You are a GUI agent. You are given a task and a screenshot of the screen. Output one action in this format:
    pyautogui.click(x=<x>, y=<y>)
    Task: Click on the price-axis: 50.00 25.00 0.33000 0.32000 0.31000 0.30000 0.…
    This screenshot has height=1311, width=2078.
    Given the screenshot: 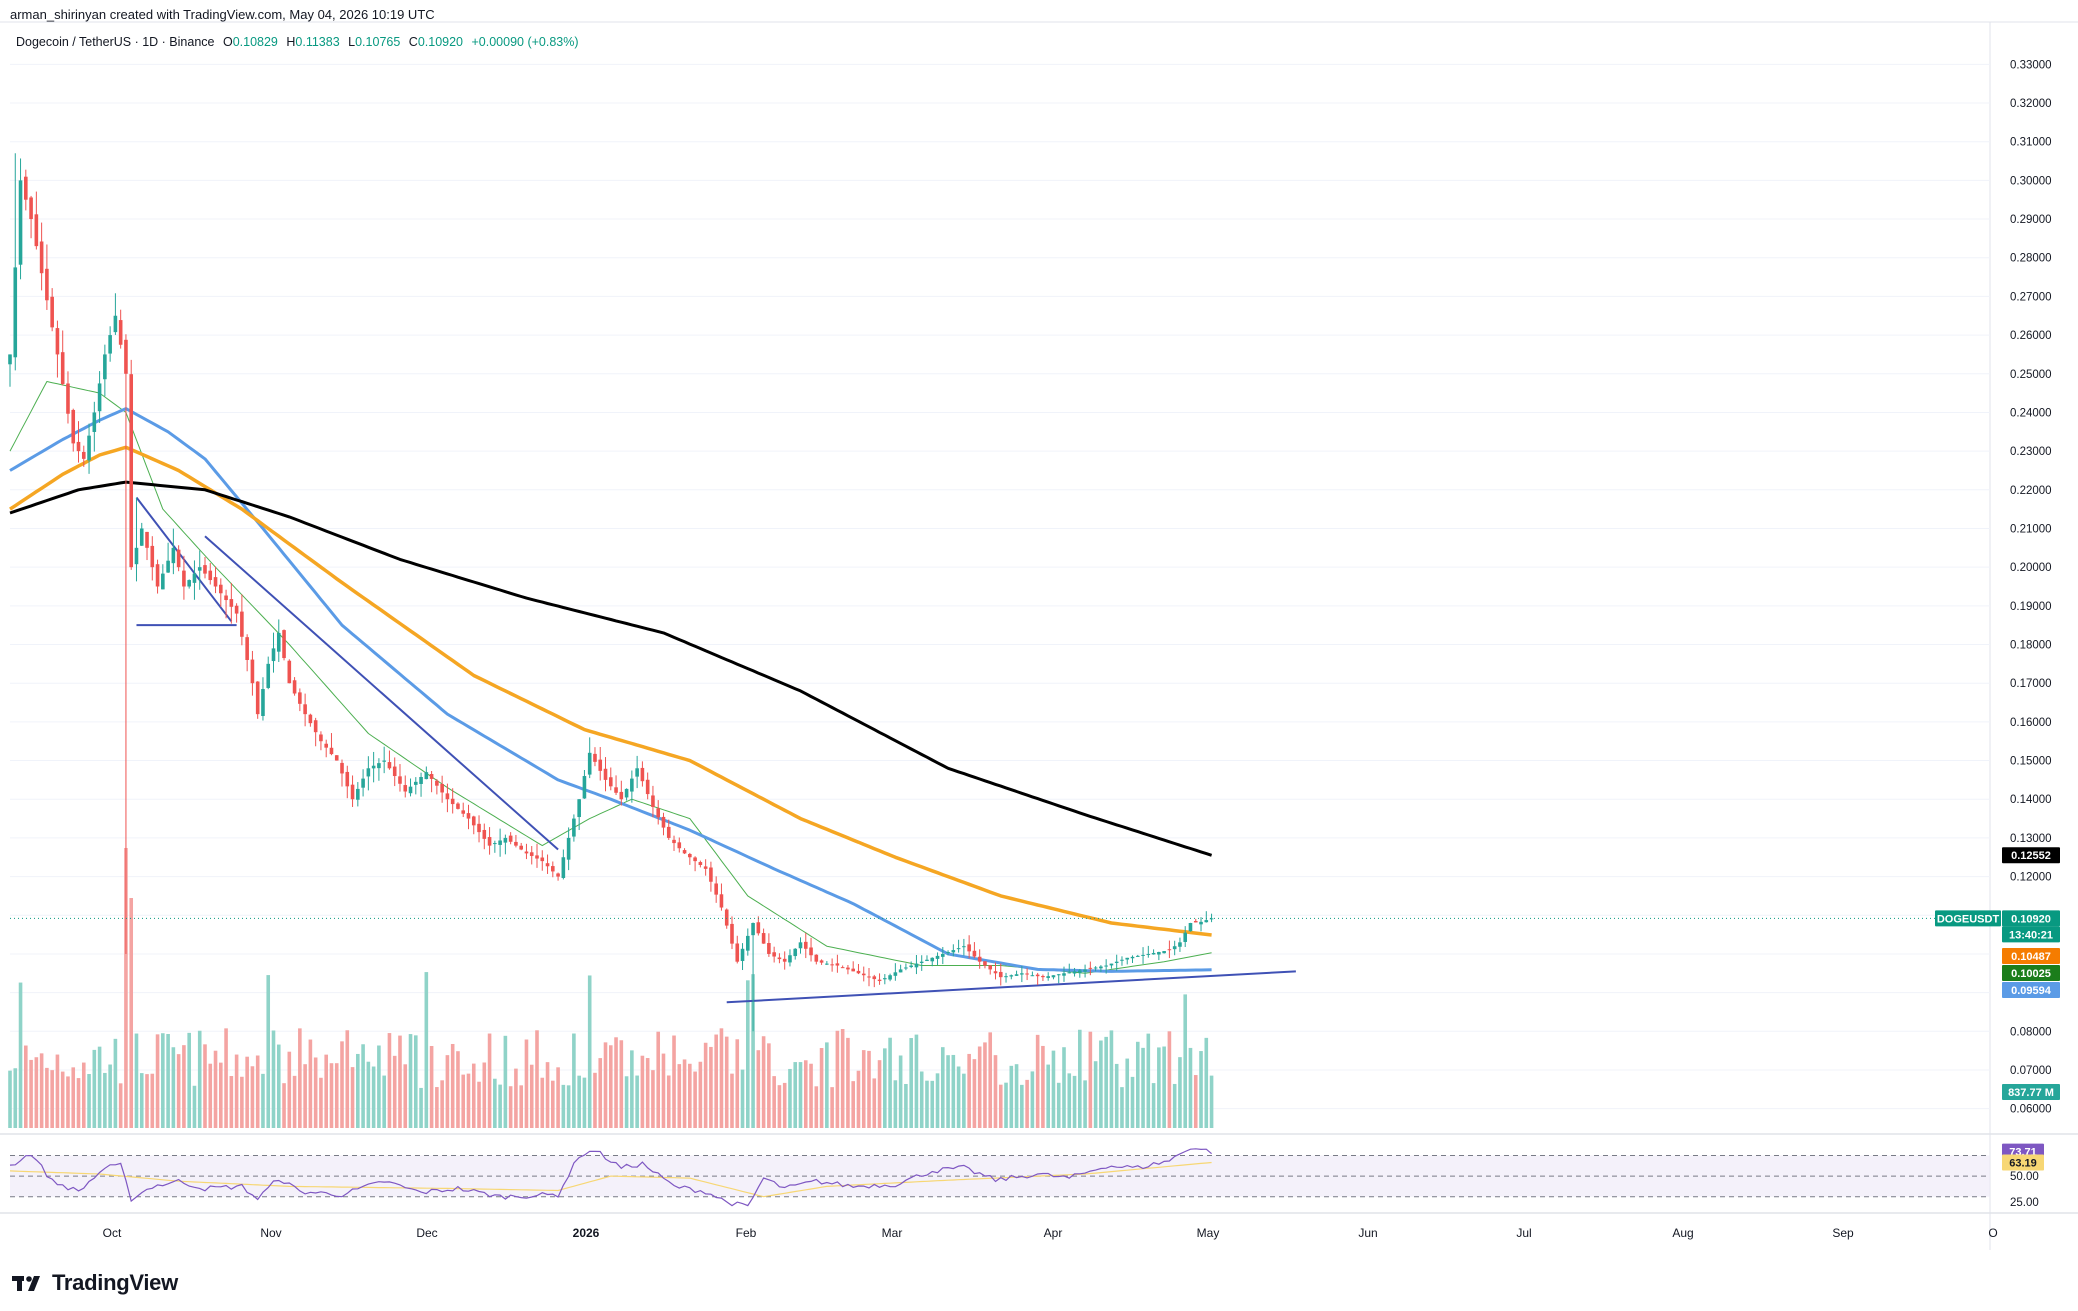 What is the action you would take?
    pyautogui.click(x=2031, y=634)
    